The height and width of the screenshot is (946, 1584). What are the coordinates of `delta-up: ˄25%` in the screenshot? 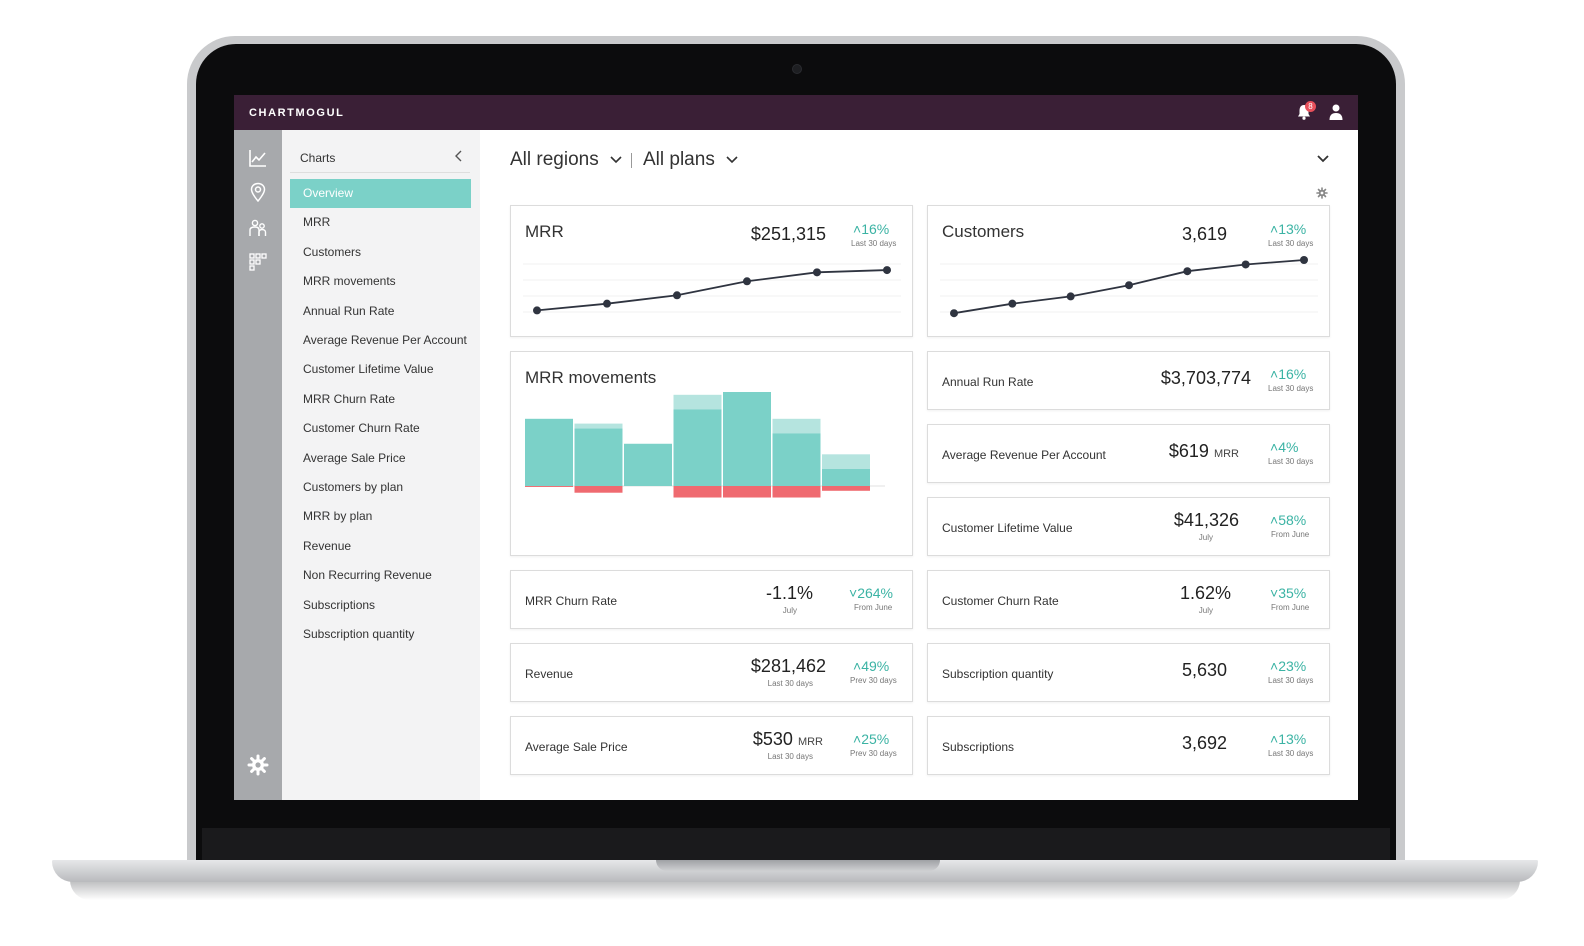 It's located at (871, 739).